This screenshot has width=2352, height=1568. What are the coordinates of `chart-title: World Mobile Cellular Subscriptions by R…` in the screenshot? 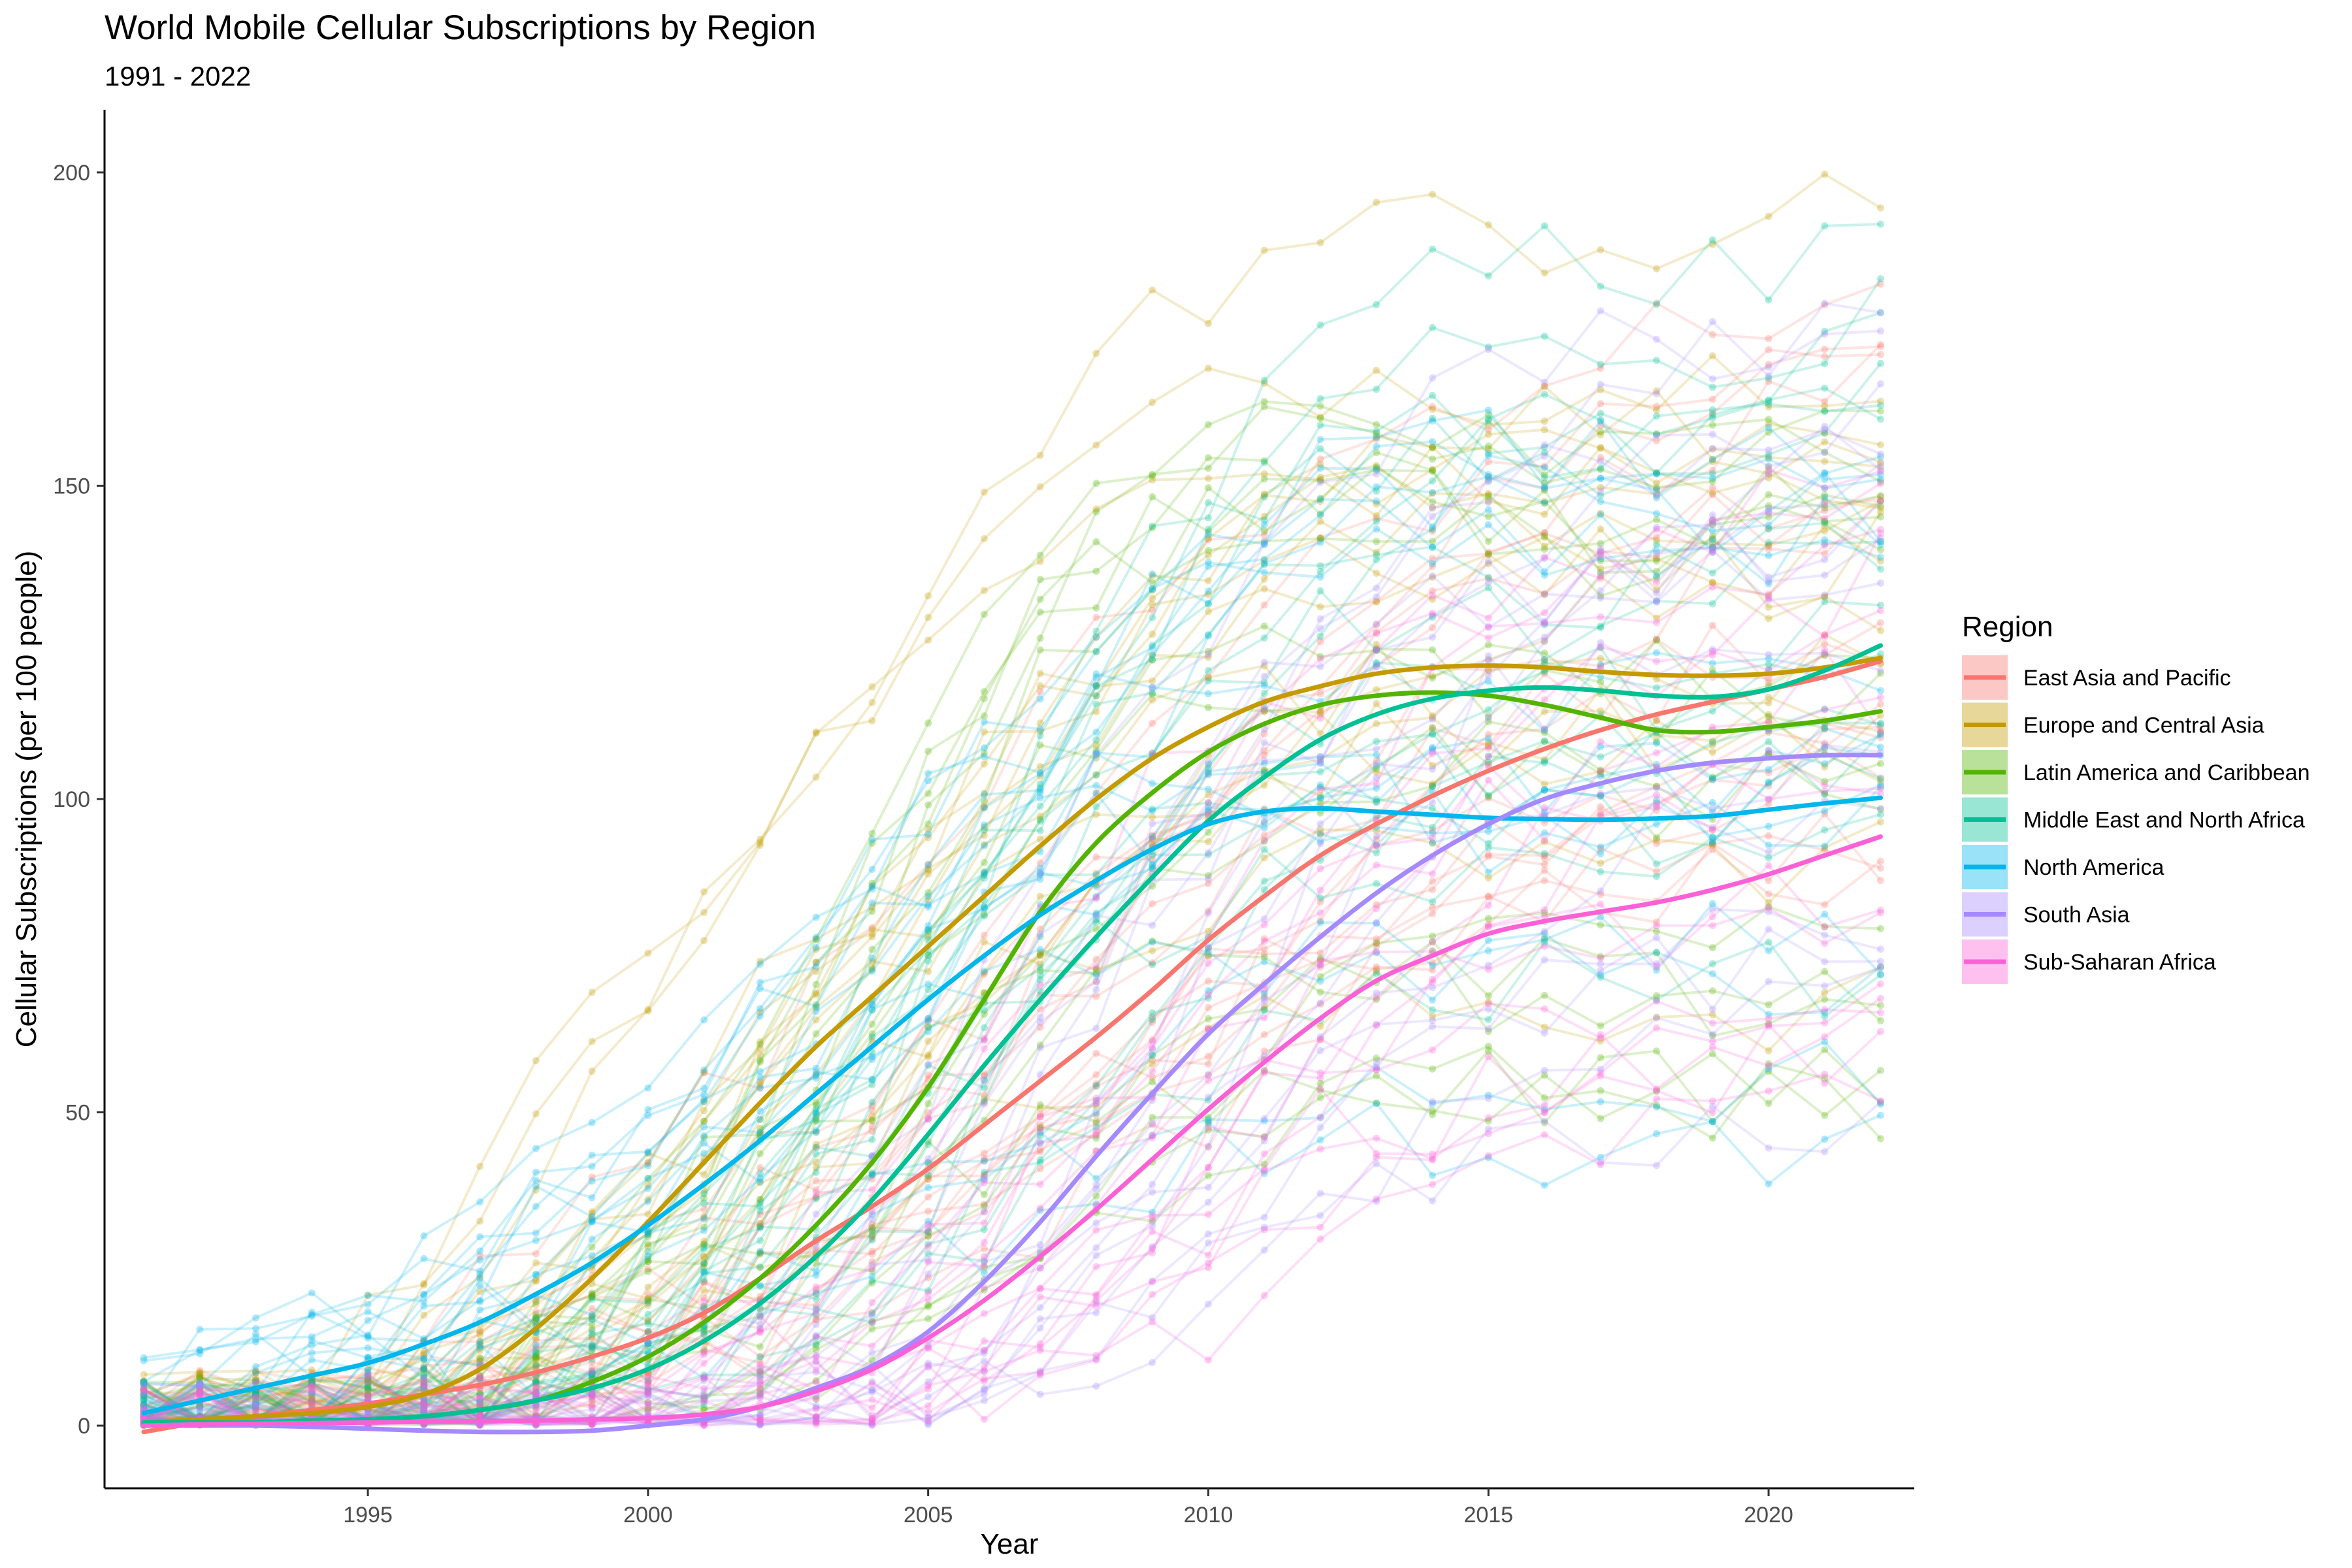 It's located at (460, 27).